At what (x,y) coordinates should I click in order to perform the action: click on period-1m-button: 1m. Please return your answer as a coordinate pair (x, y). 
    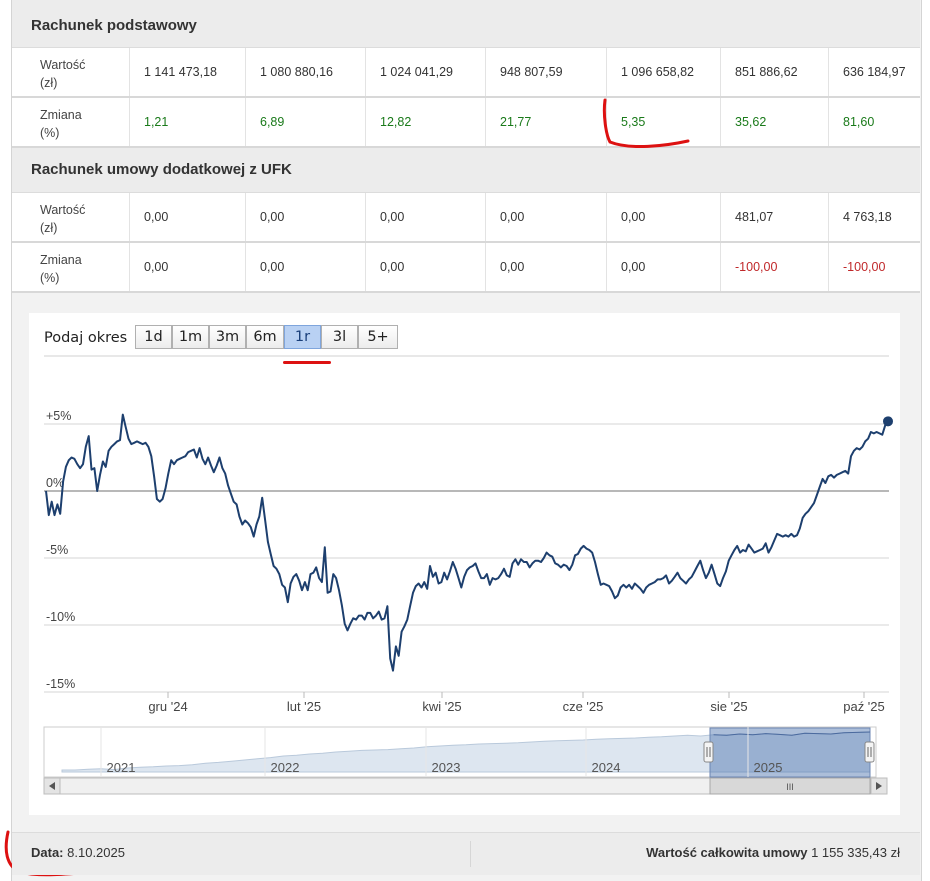
    Looking at the image, I should click on (190, 337).